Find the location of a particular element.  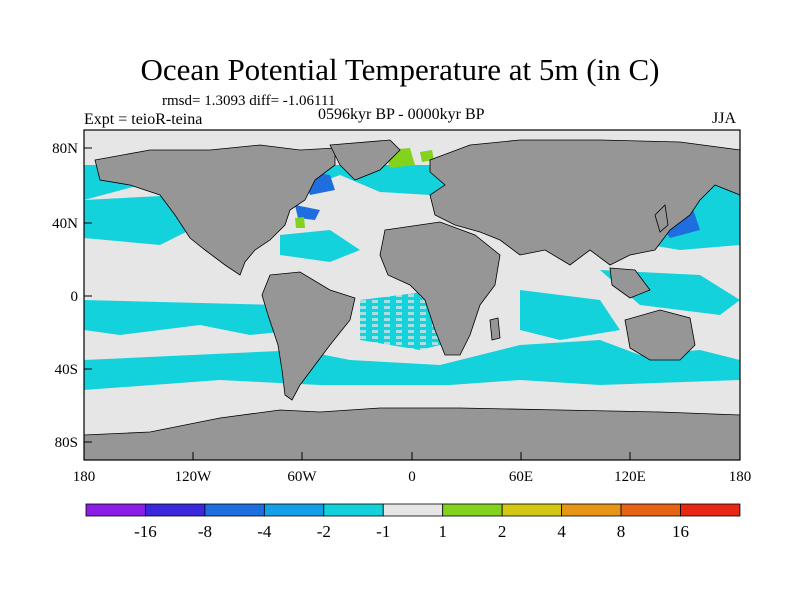

y-axis is located at coordinates (88, 295).